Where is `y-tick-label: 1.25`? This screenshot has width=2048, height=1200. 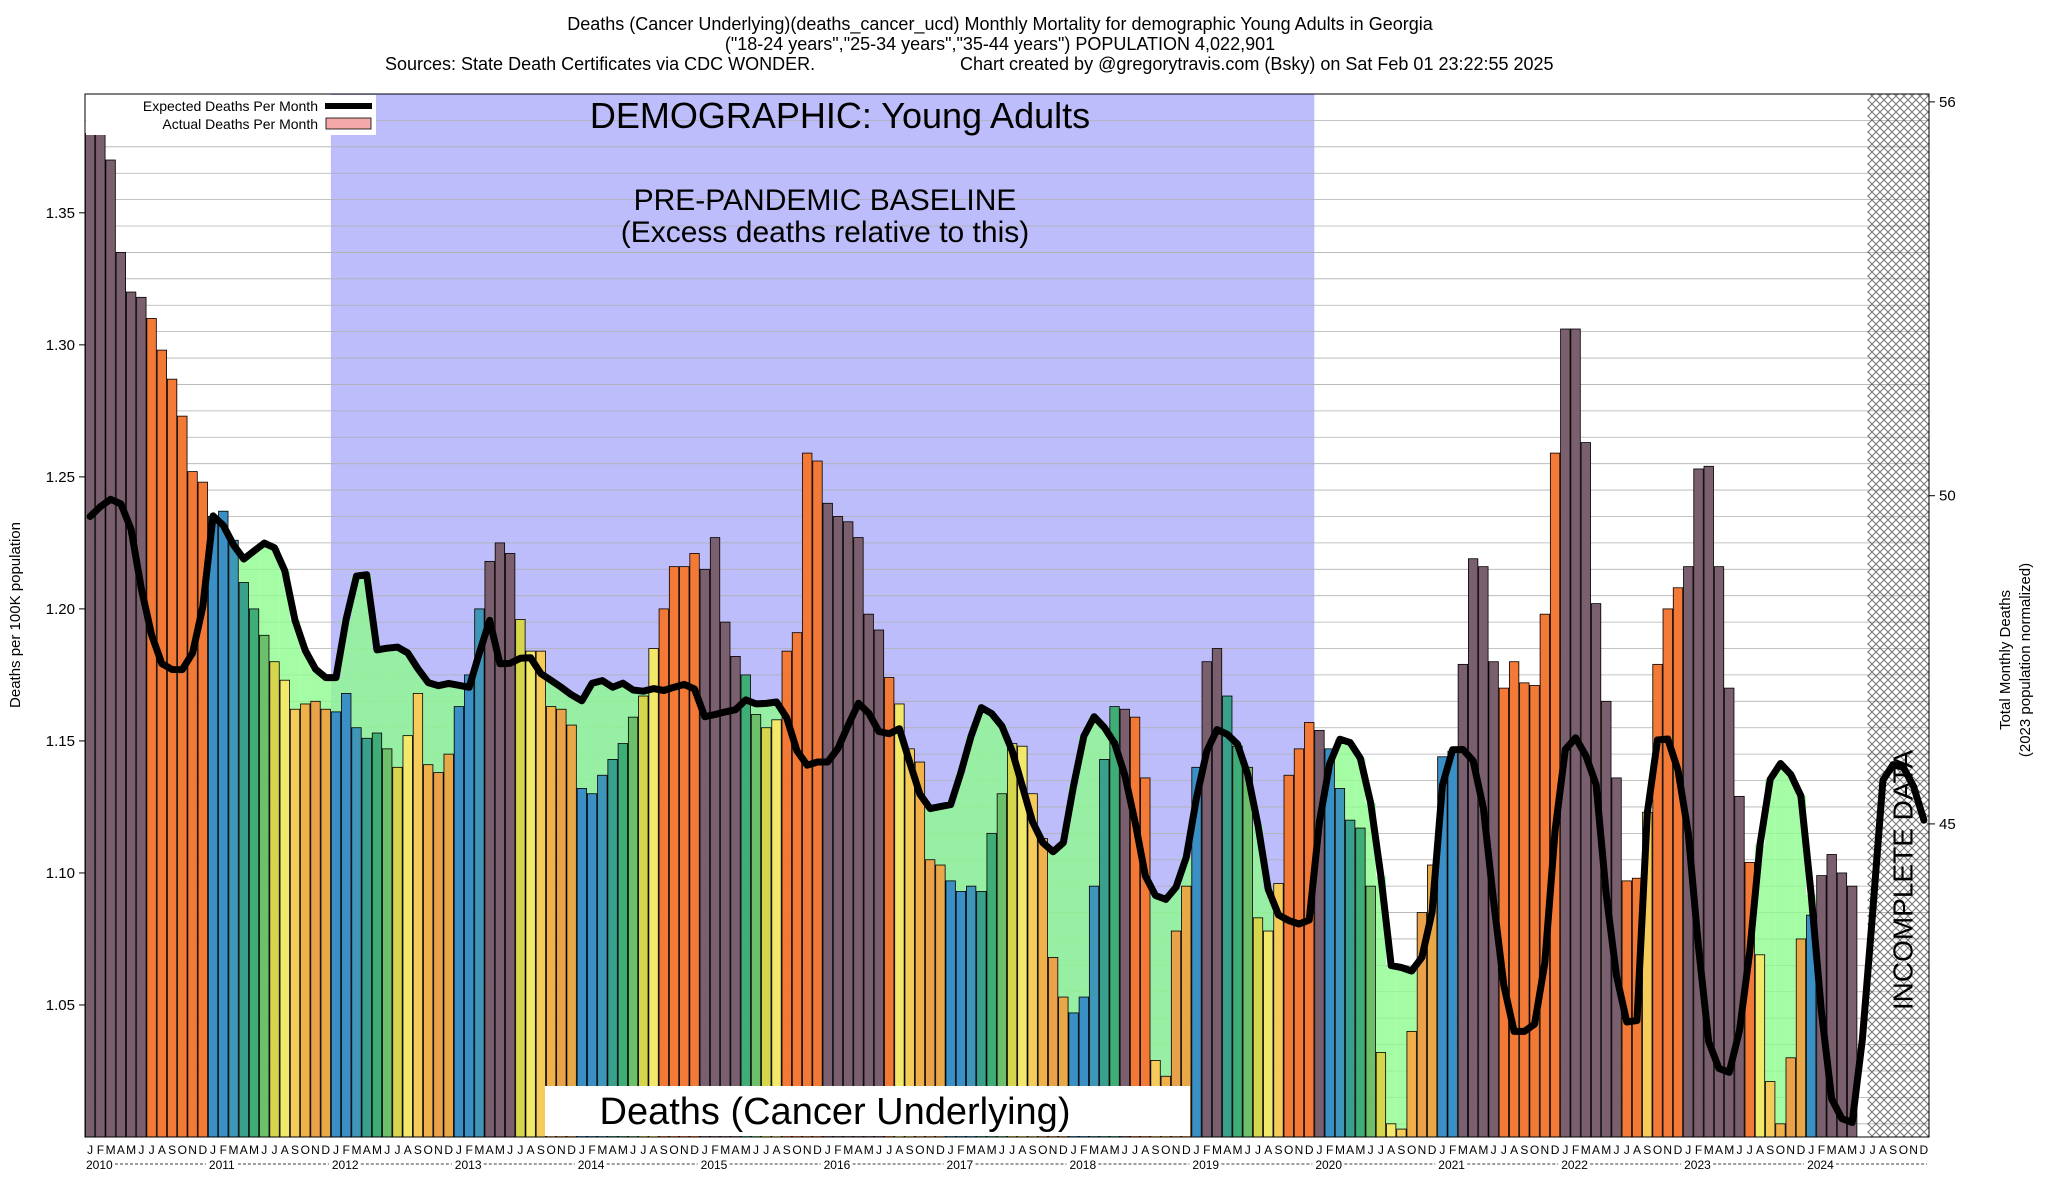
y-tick-label: 1.25 is located at coordinates (60, 477).